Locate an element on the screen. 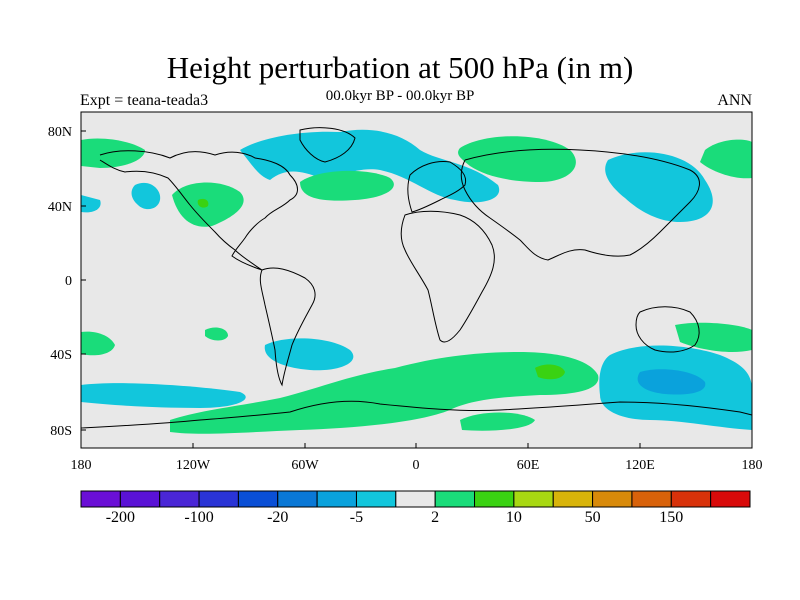  lon-label-120e: 120E is located at coordinates (640, 465).